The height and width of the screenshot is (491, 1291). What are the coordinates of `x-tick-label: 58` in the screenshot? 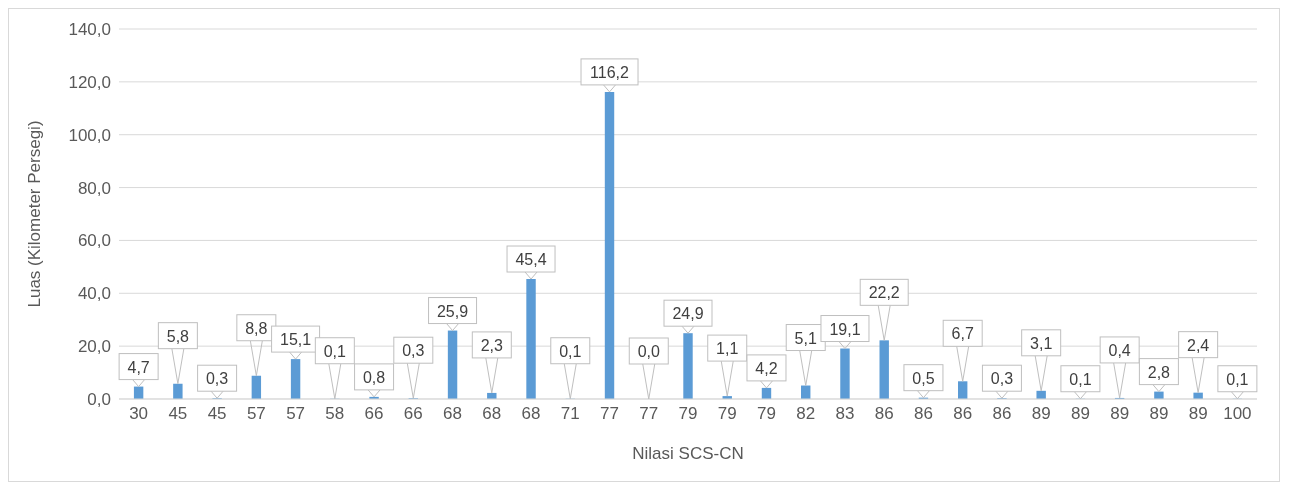 It's located at (335, 414).